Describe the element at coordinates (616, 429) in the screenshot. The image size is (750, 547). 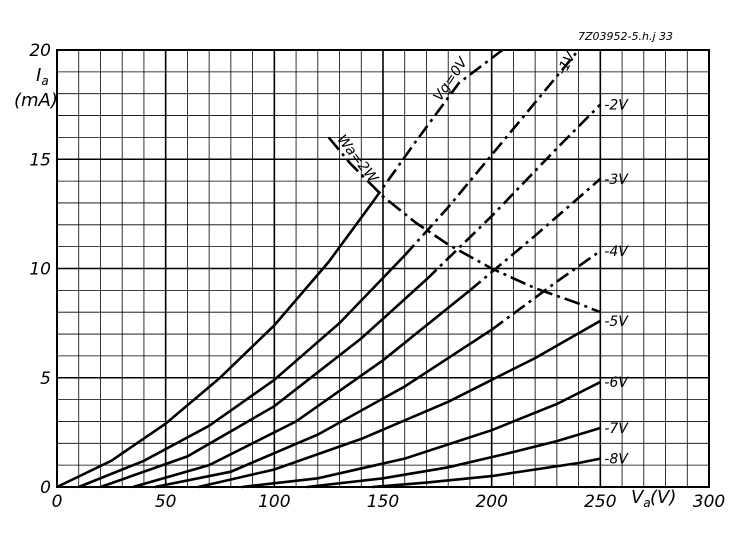
I see `series-label: -7V` at that location.